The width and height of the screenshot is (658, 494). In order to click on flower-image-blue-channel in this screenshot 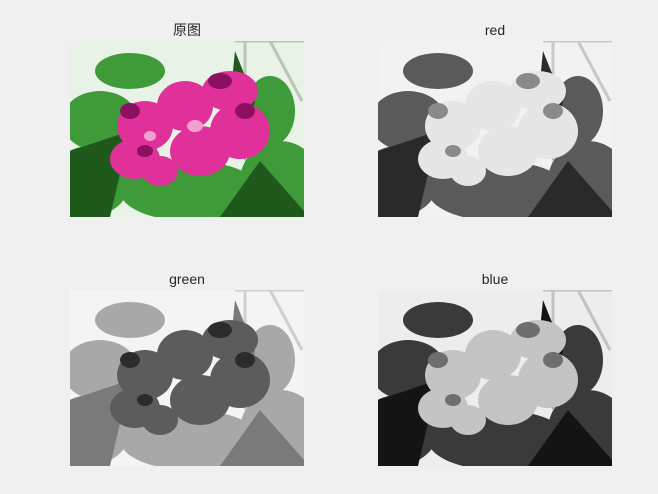, I will do `click(495, 378)`.